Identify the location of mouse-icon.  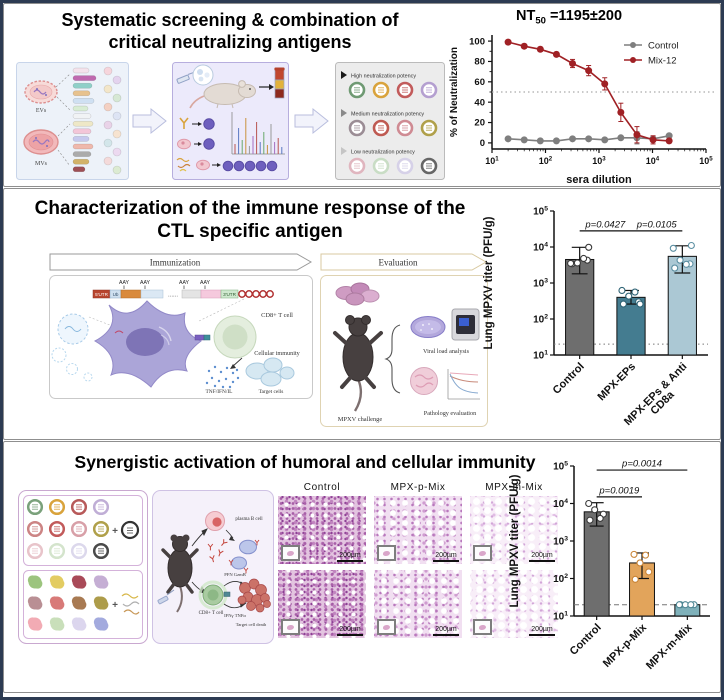
(222, 94).